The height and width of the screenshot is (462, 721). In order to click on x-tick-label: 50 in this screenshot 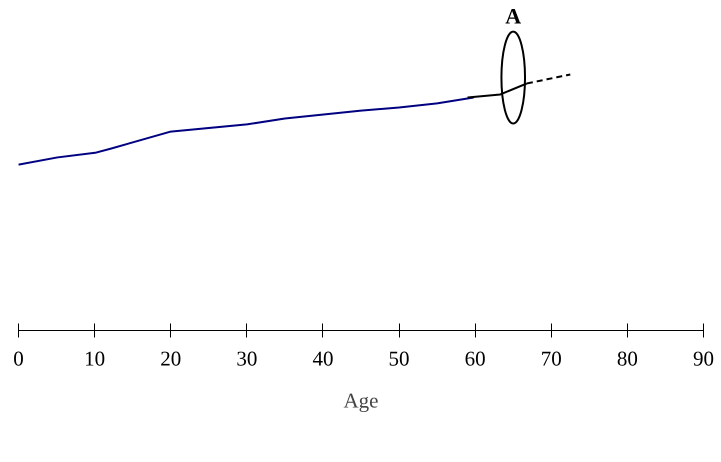, I will do `click(399, 358)`.